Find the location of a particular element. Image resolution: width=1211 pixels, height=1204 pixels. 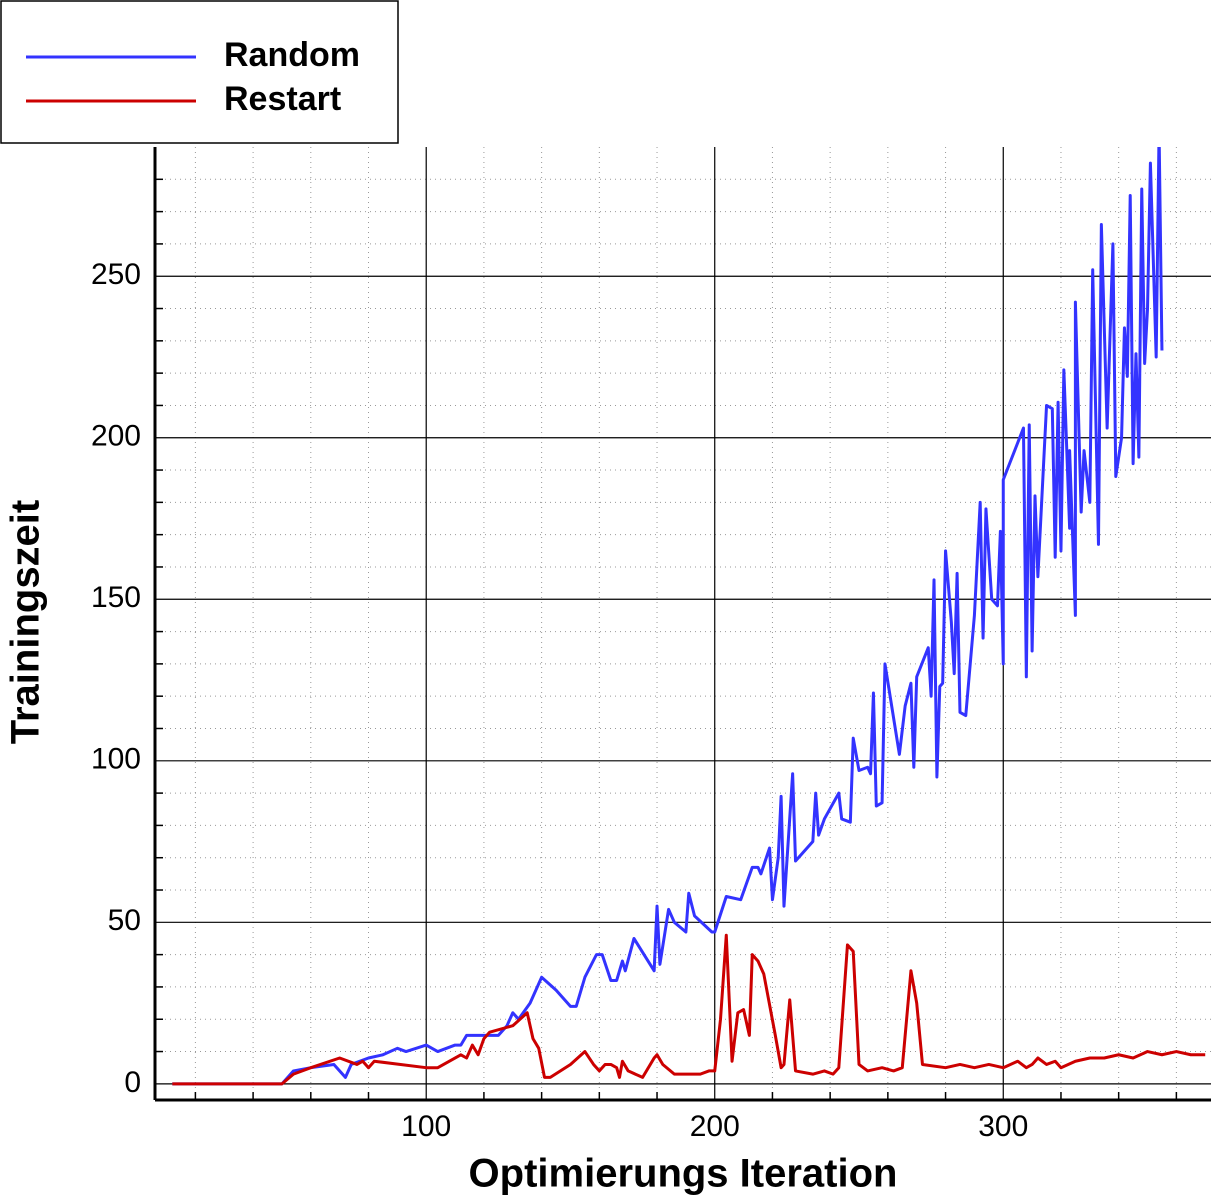

legend: Random Restart is located at coordinates (199, 72).